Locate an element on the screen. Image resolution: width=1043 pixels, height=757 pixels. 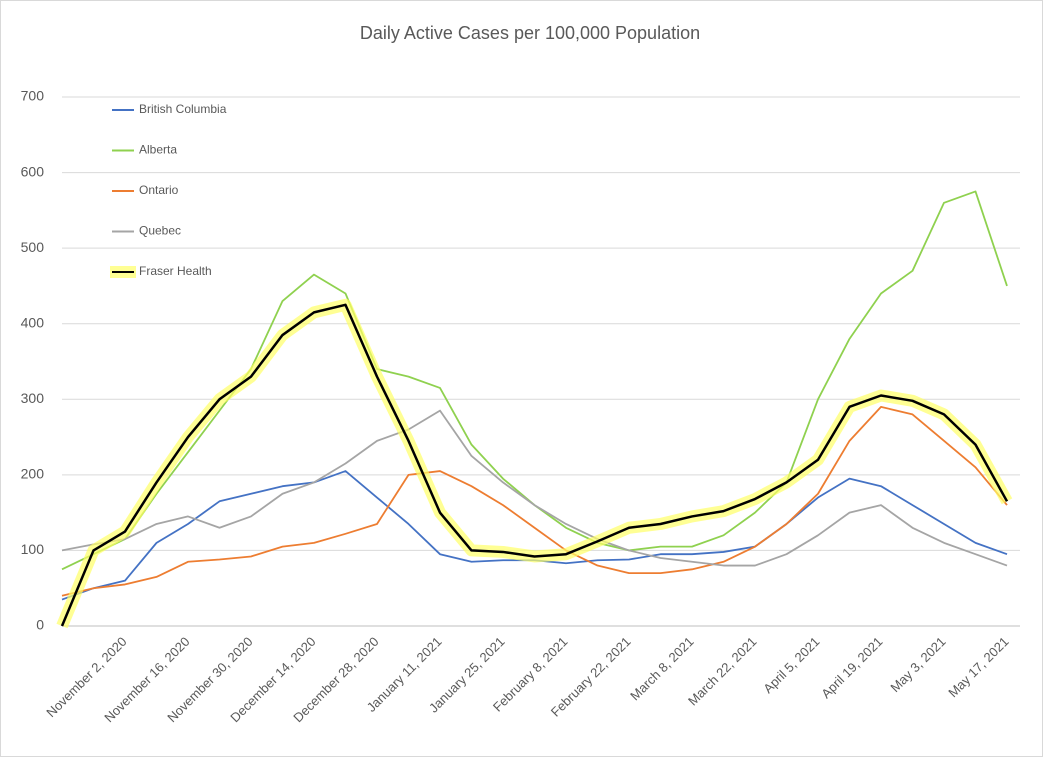
legend-label: Quebec is located at coordinates (160, 231).